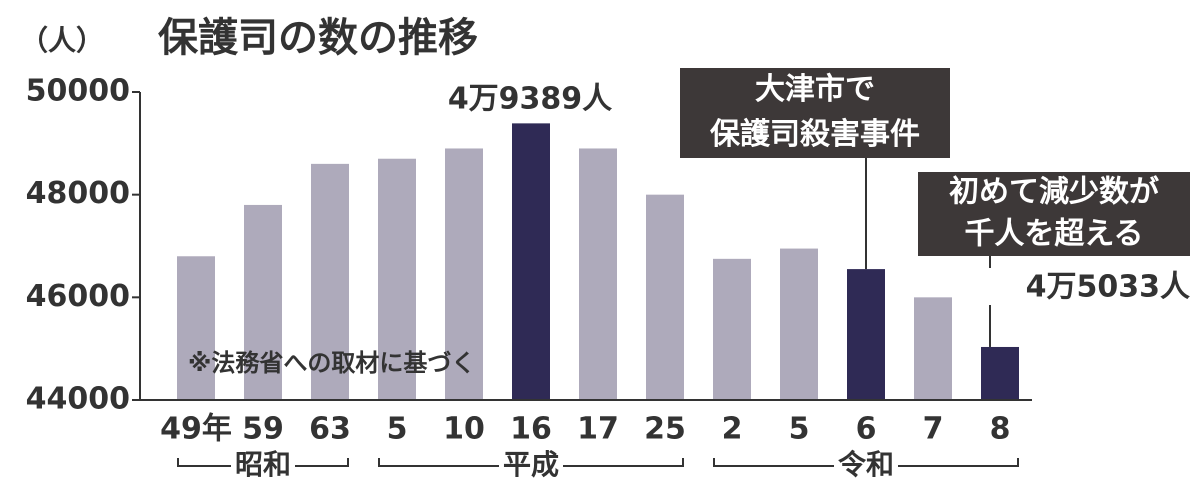 This screenshot has width=1200, height=493. What do you see at coordinates (62, 40) in the screenshot?
I see `y-unit: （人）` at bounding box center [62, 40].